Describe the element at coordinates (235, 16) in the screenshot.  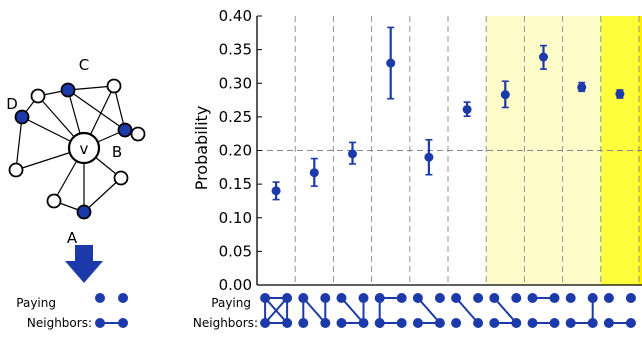
I see `y-tick-label: 0.40` at that location.